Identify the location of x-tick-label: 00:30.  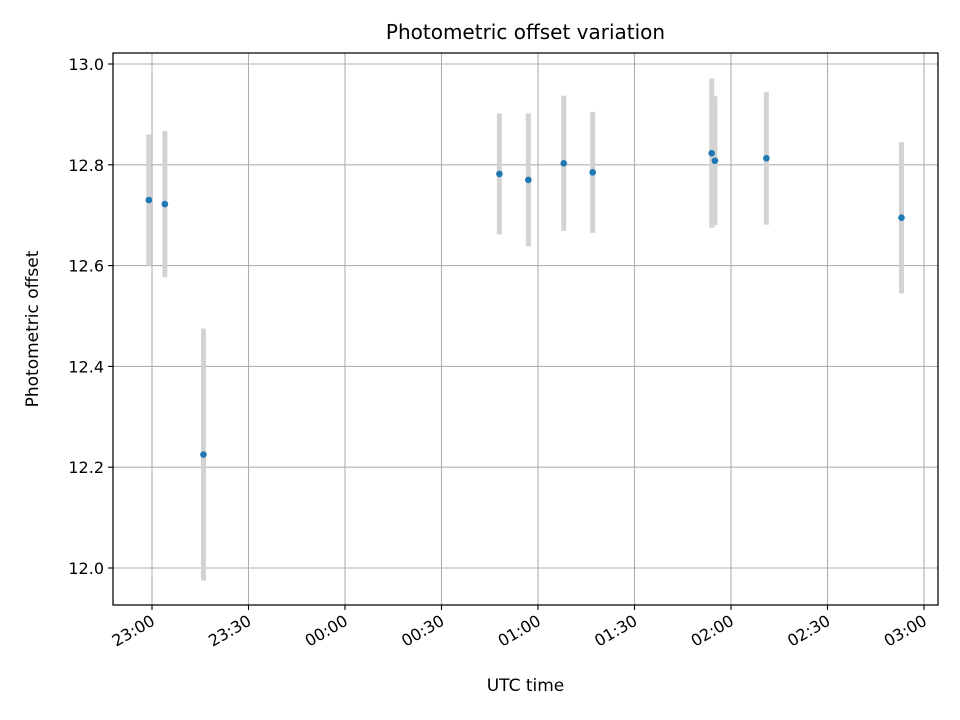
(422, 631).